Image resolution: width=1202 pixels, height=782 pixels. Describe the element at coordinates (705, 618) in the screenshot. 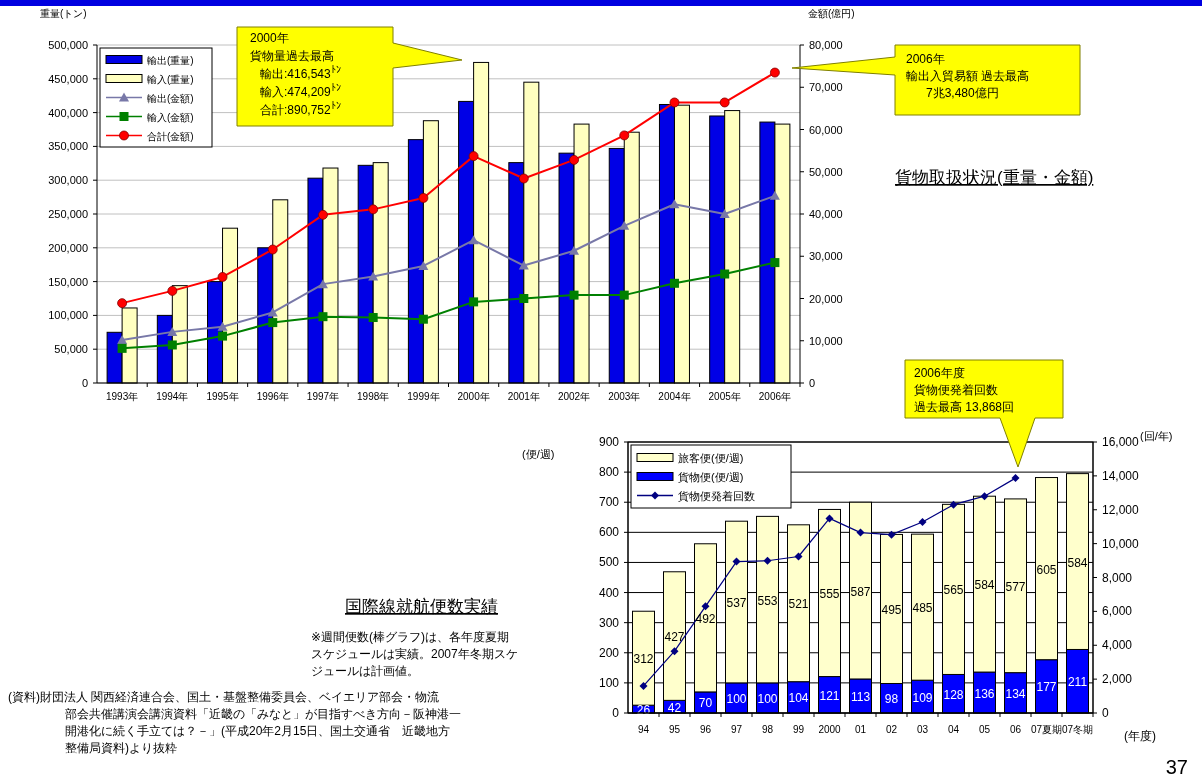

I see `data-label: 492` at that location.